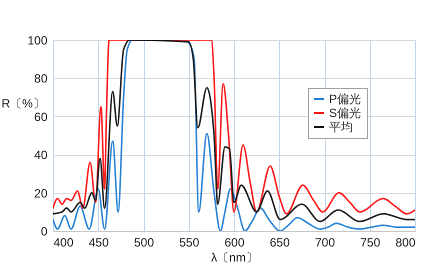 Image resolution: width=439 pixels, height=272 pixels. Describe the element at coordinates (234, 257) in the screenshot. I see `x-axis-title: λ〔nm〕` at that location.